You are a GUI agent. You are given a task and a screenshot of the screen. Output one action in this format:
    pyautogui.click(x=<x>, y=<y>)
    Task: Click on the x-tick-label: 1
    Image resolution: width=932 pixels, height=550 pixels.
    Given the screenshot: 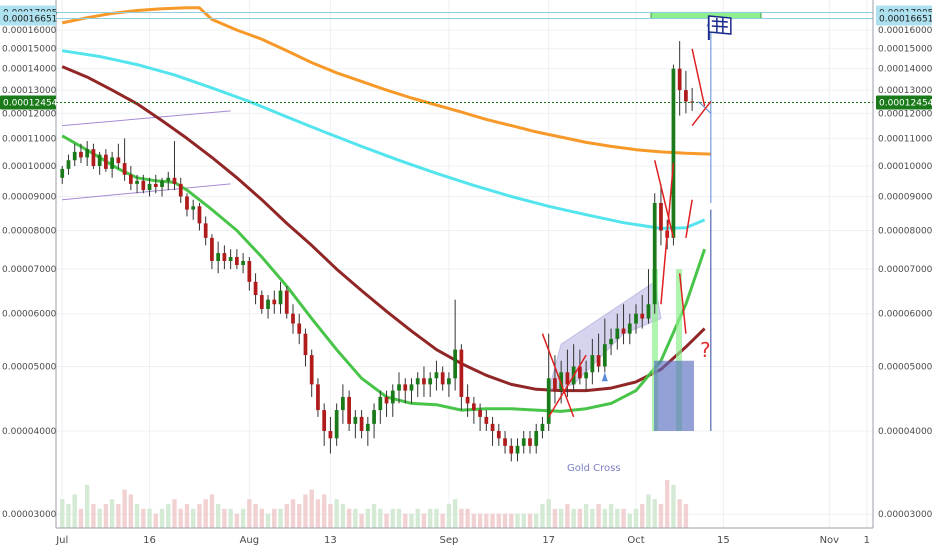 What is the action you would take?
    pyautogui.click(x=867, y=540)
    